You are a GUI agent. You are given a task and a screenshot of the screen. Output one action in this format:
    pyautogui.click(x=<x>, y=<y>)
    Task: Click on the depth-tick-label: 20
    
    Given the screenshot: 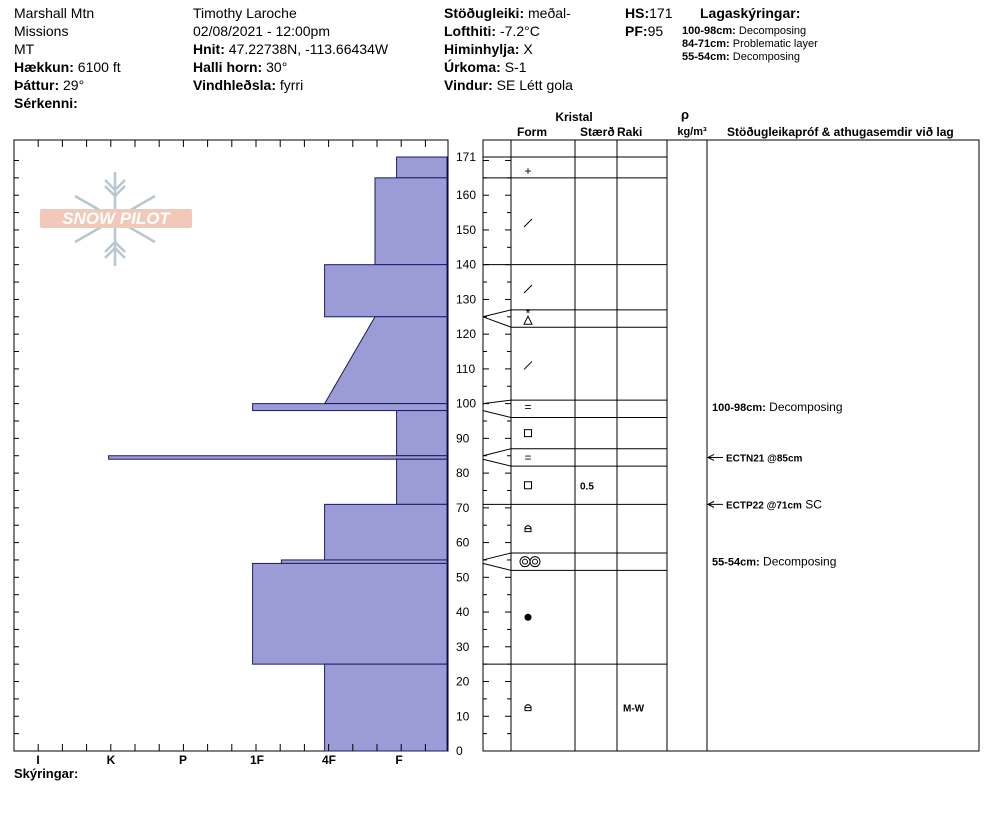 What is the action you would take?
    pyautogui.click(x=463, y=682)
    